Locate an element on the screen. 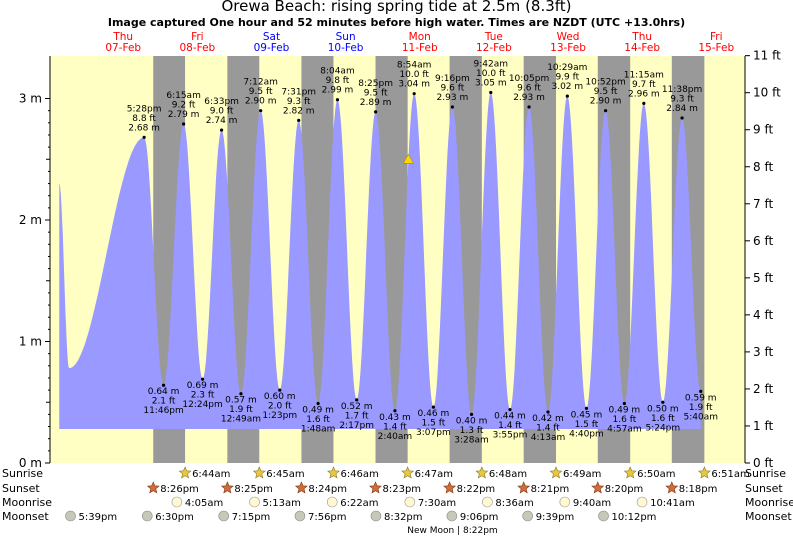  high-tide-label: 9.0 ft is located at coordinates (222, 112).